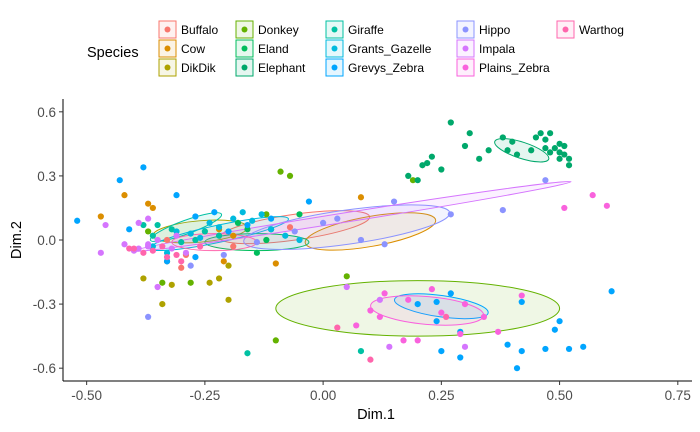  Describe the element at coordinates (370, 231) in the screenshot. I see `ellipse-cow` at that location.